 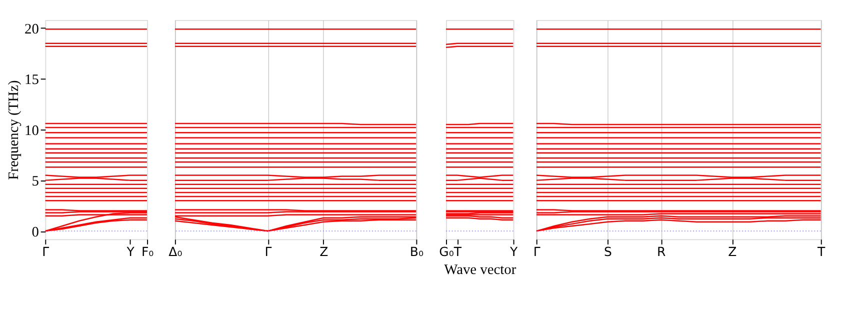 What do you see at coordinates (35, 232) in the screenshot?
I see `y-tick-label: 0` at bounding box center [35, 232].